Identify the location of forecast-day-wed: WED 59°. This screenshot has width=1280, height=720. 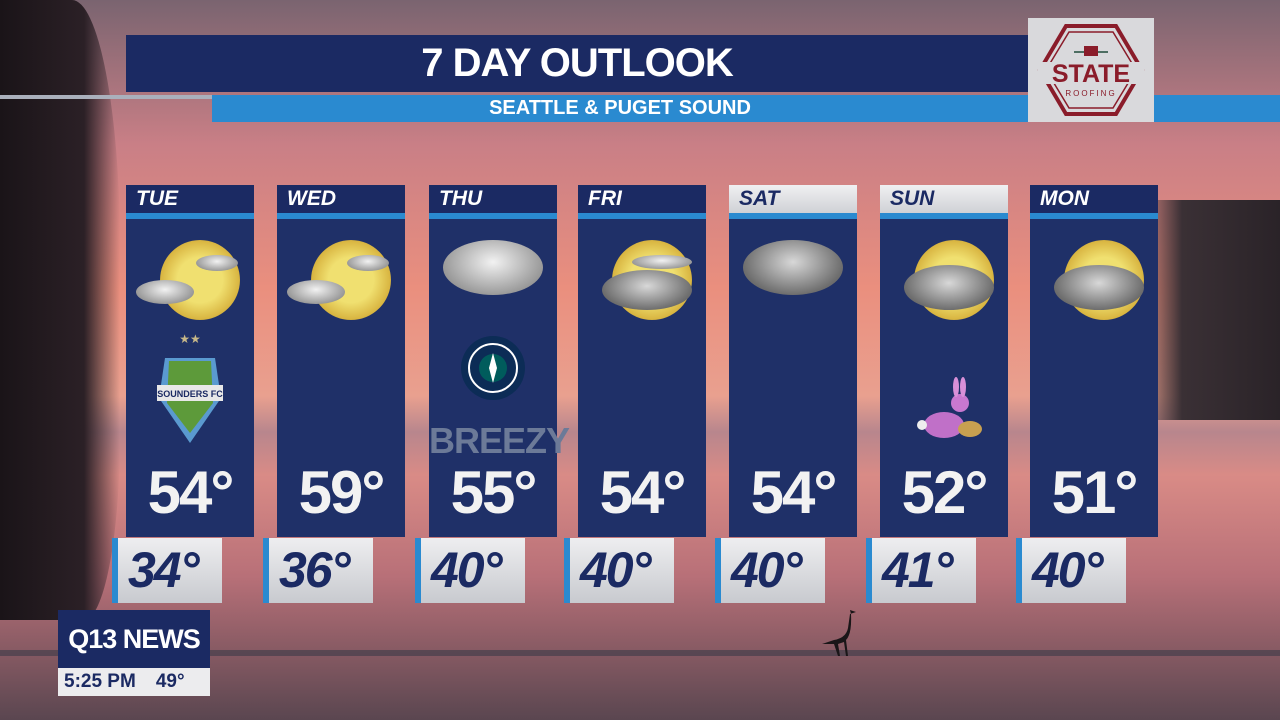
(341, 361).